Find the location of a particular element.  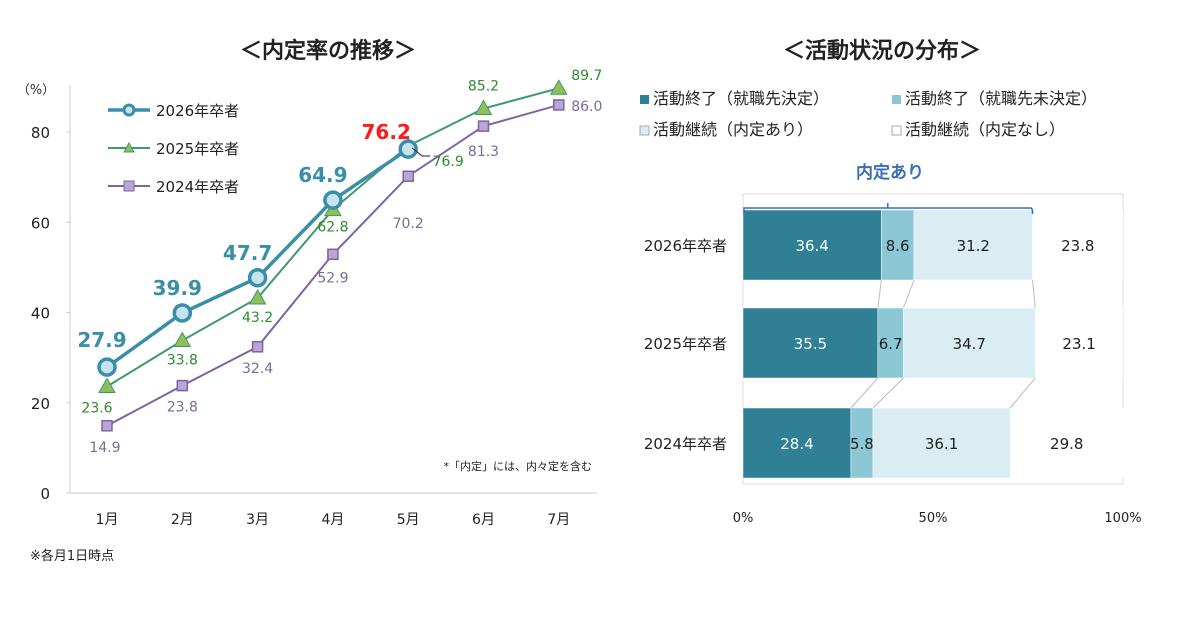

data-label: 89.7 is located at coordinates (586, 76).